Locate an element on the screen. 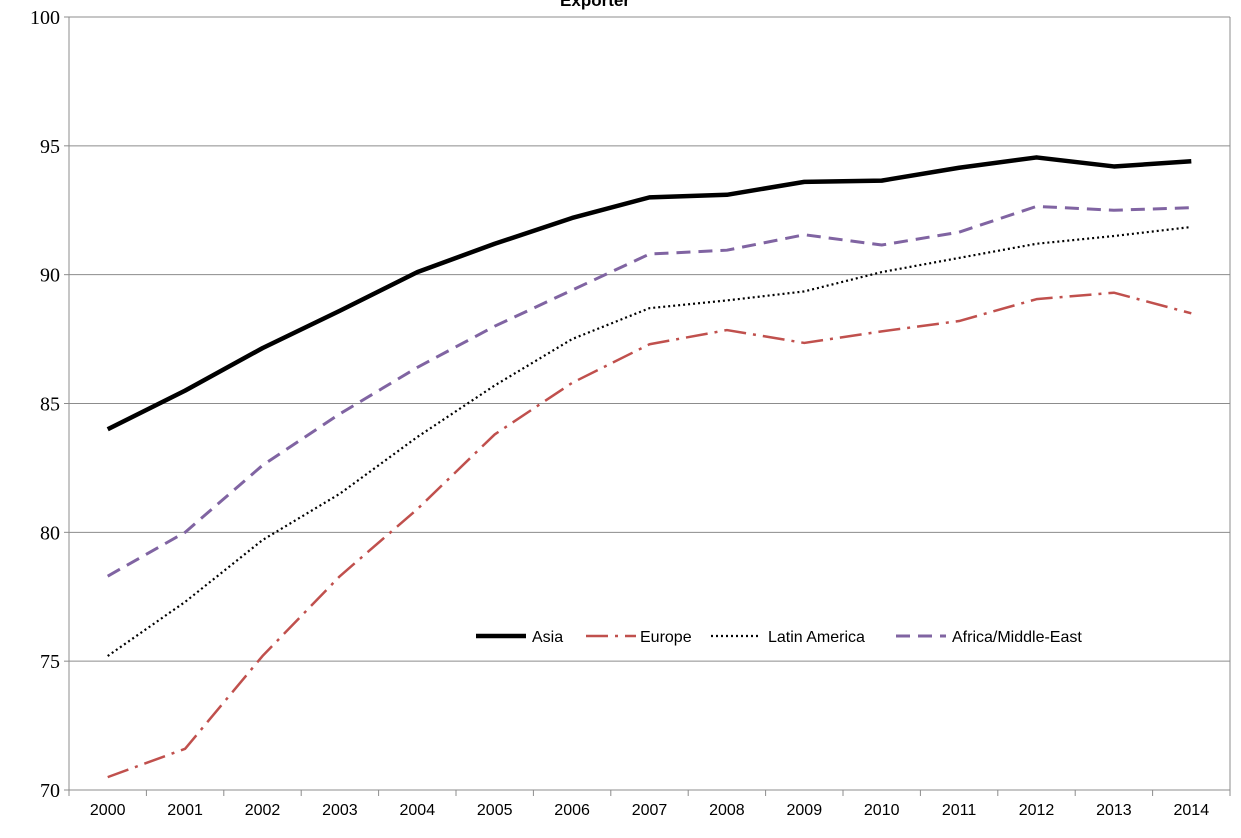  x-tick-label: 2012 is located at coordinates (1037, 810).